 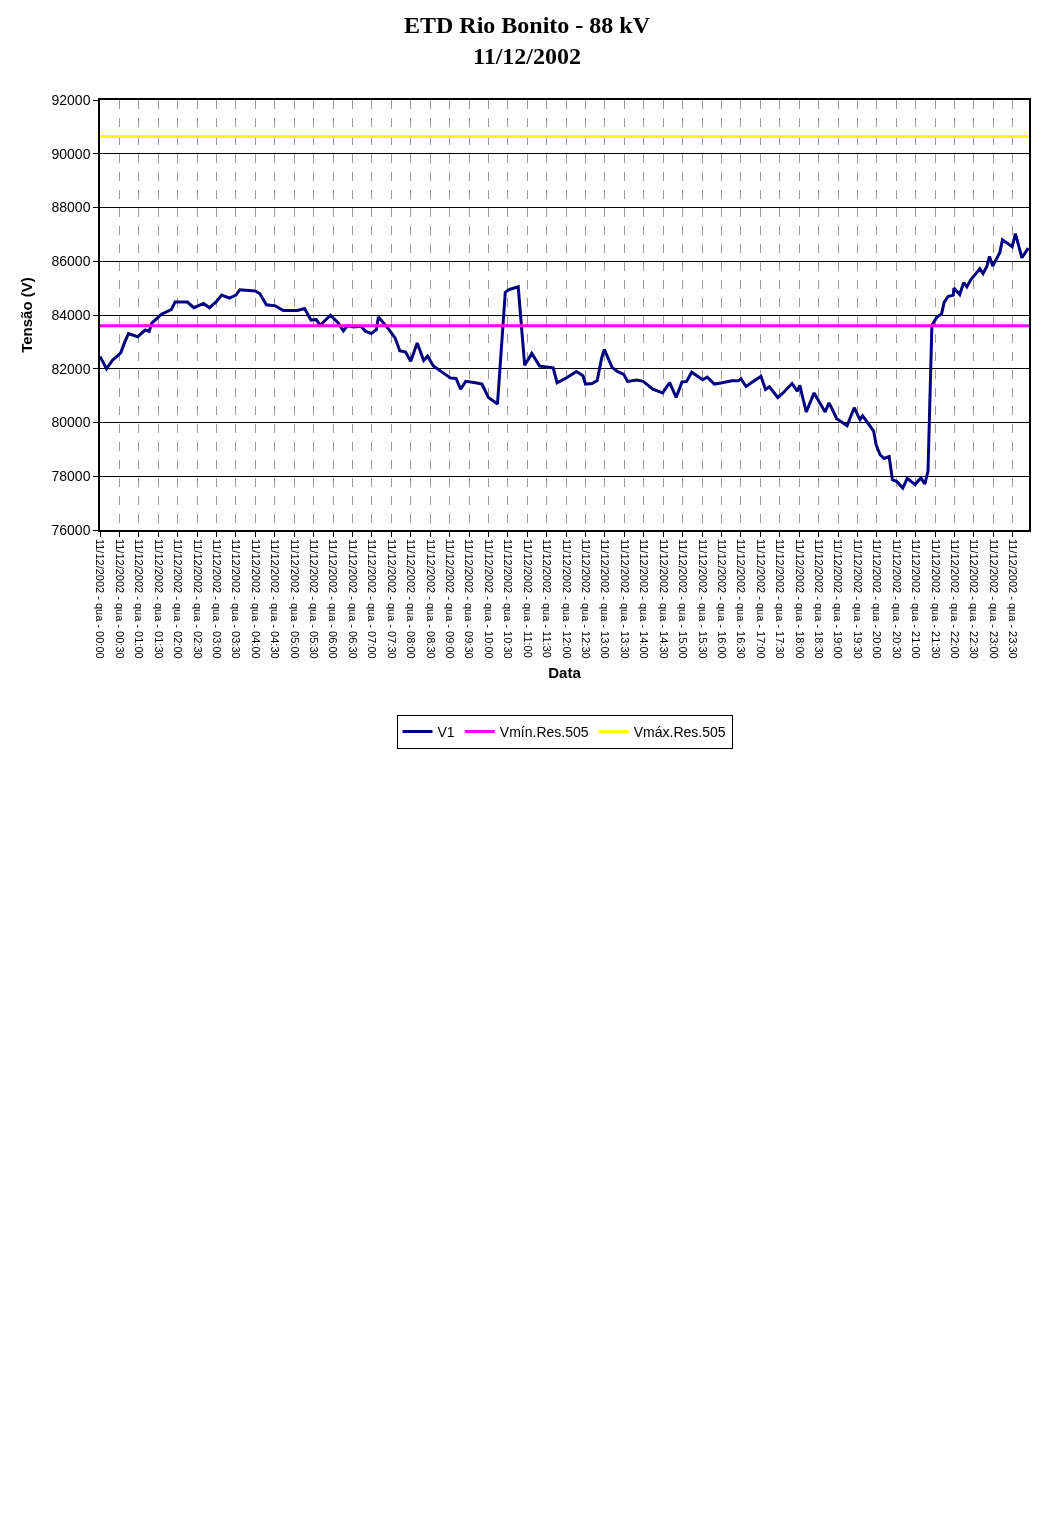 What do you see at coordinates (411, 598) in the screenshot?
I see `x-tick-label: 11/12/2002 - qua - 08:00` at bounding box center [411, 598].